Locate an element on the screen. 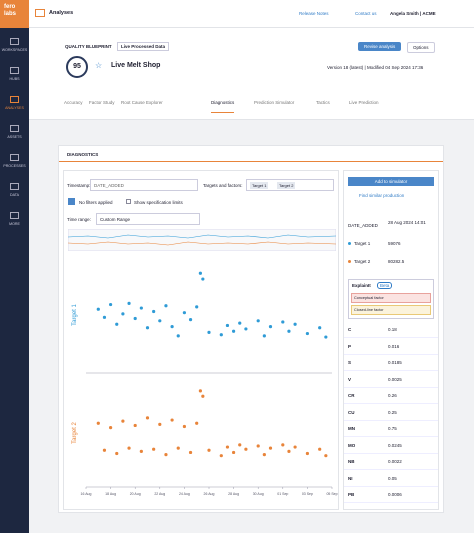 The image size is (474, 533). x-tick-label: 03 Sep is located at coordinates (307, 494).